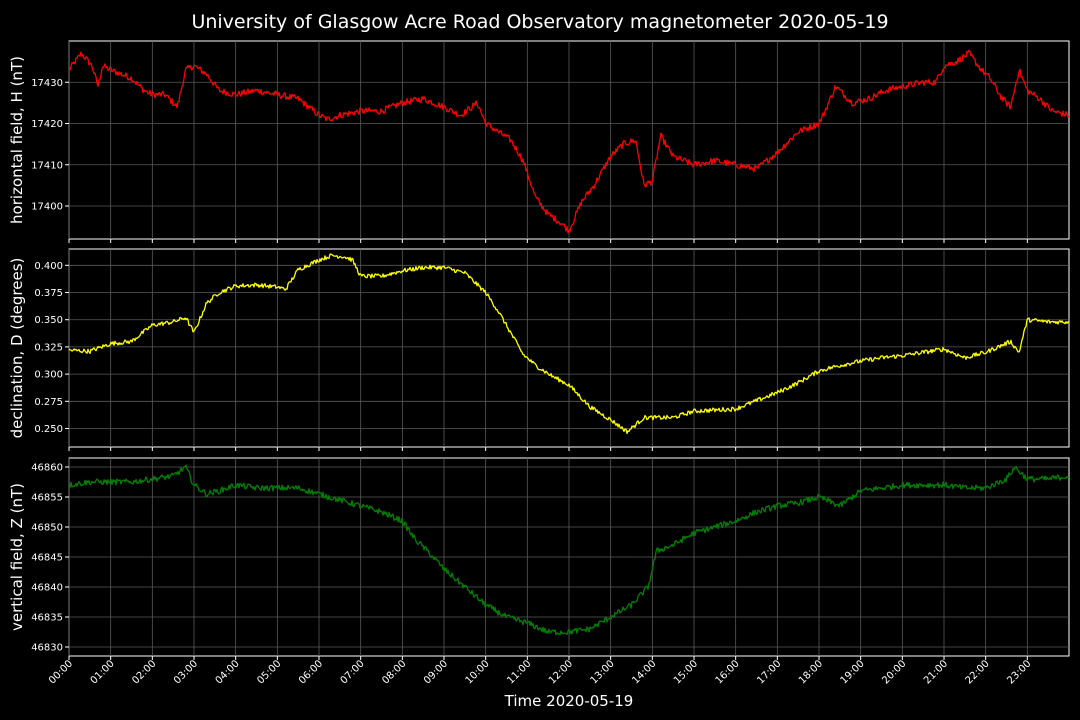 This screenshot has height=720, width=1080. What do you see at coordinates (144, 672) in the screenshot?
I see `x-tick-label: 02:00` at bounding box center [144, 672].